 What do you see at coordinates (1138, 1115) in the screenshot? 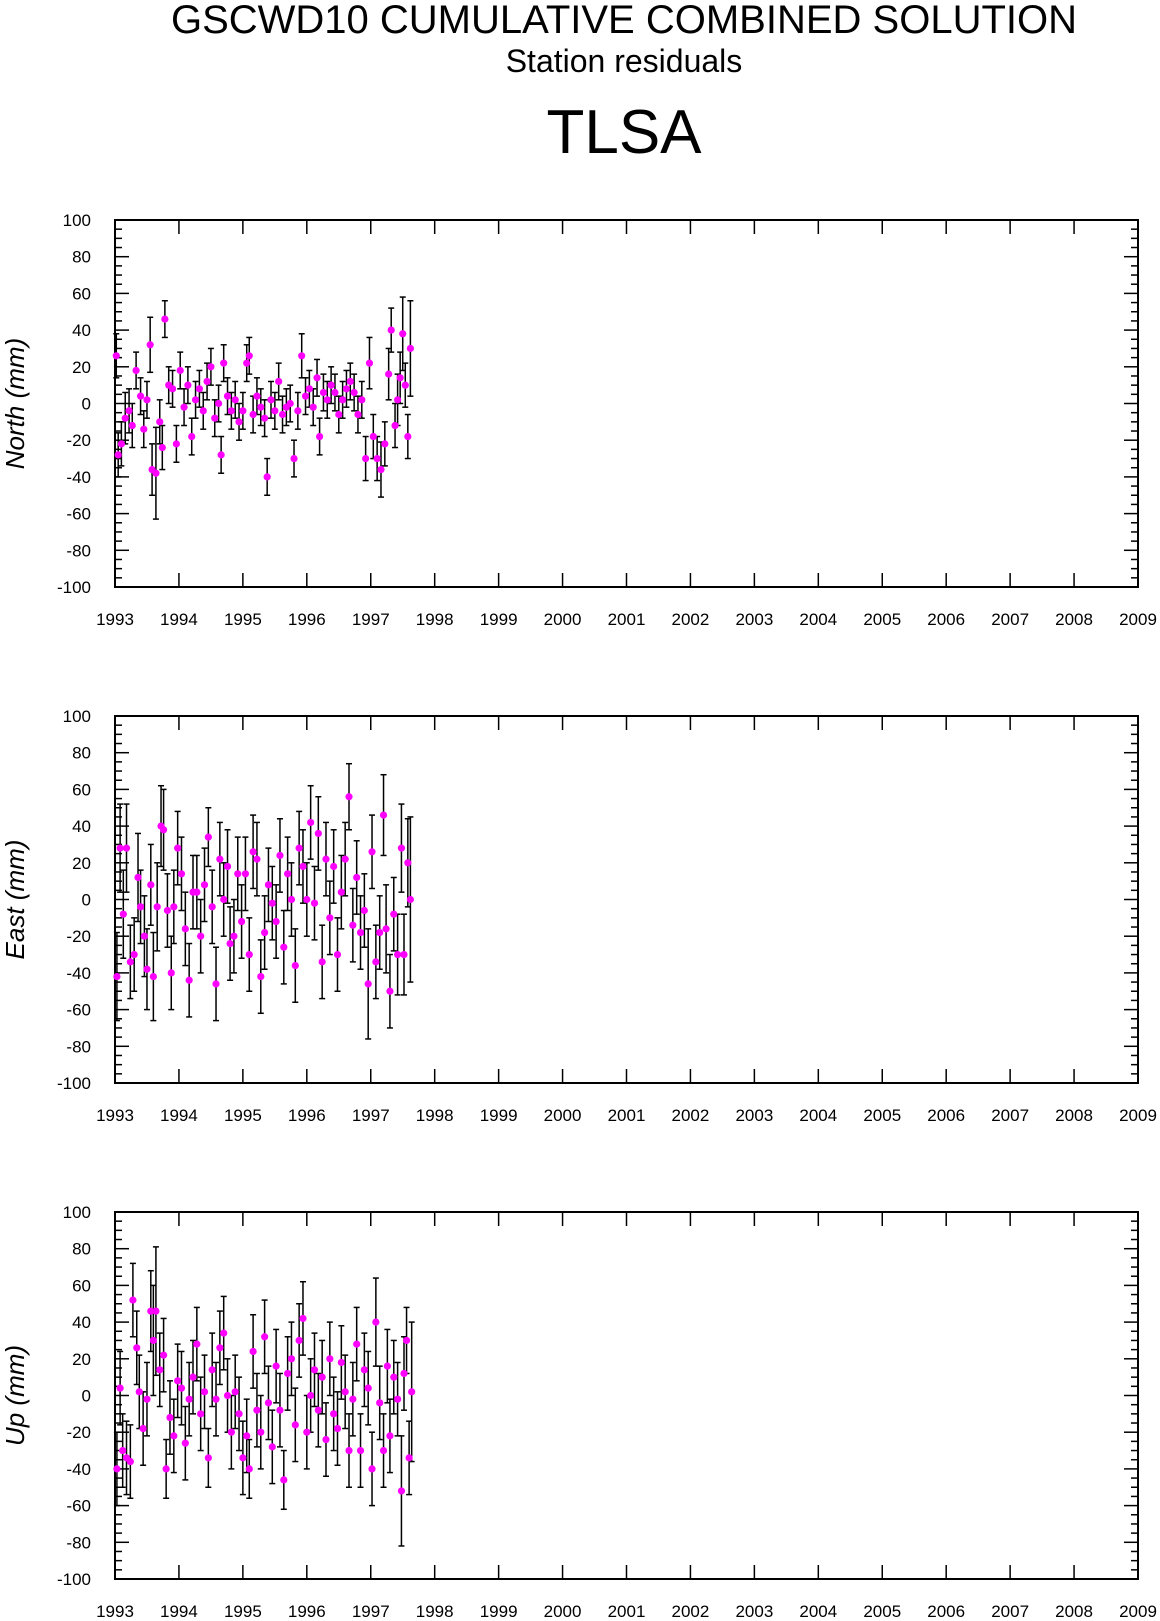
I see `x-tick-label: 2009` at bounding box center [1138, 1115].